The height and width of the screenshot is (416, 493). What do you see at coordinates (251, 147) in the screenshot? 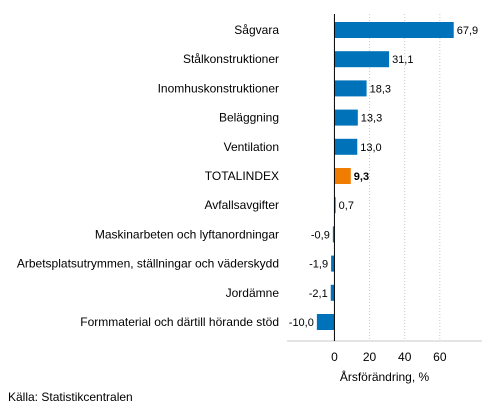
I see `category-label: Ventilation` at bounding box center [251, 147].